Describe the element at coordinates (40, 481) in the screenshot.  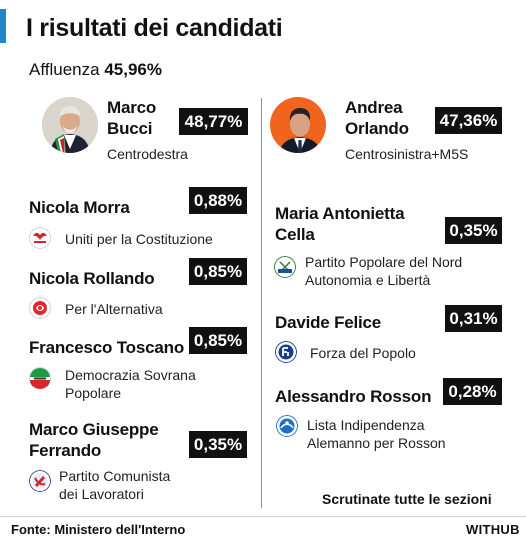
I see `partito-comunista-lavoratori-logo-icon` at that location.